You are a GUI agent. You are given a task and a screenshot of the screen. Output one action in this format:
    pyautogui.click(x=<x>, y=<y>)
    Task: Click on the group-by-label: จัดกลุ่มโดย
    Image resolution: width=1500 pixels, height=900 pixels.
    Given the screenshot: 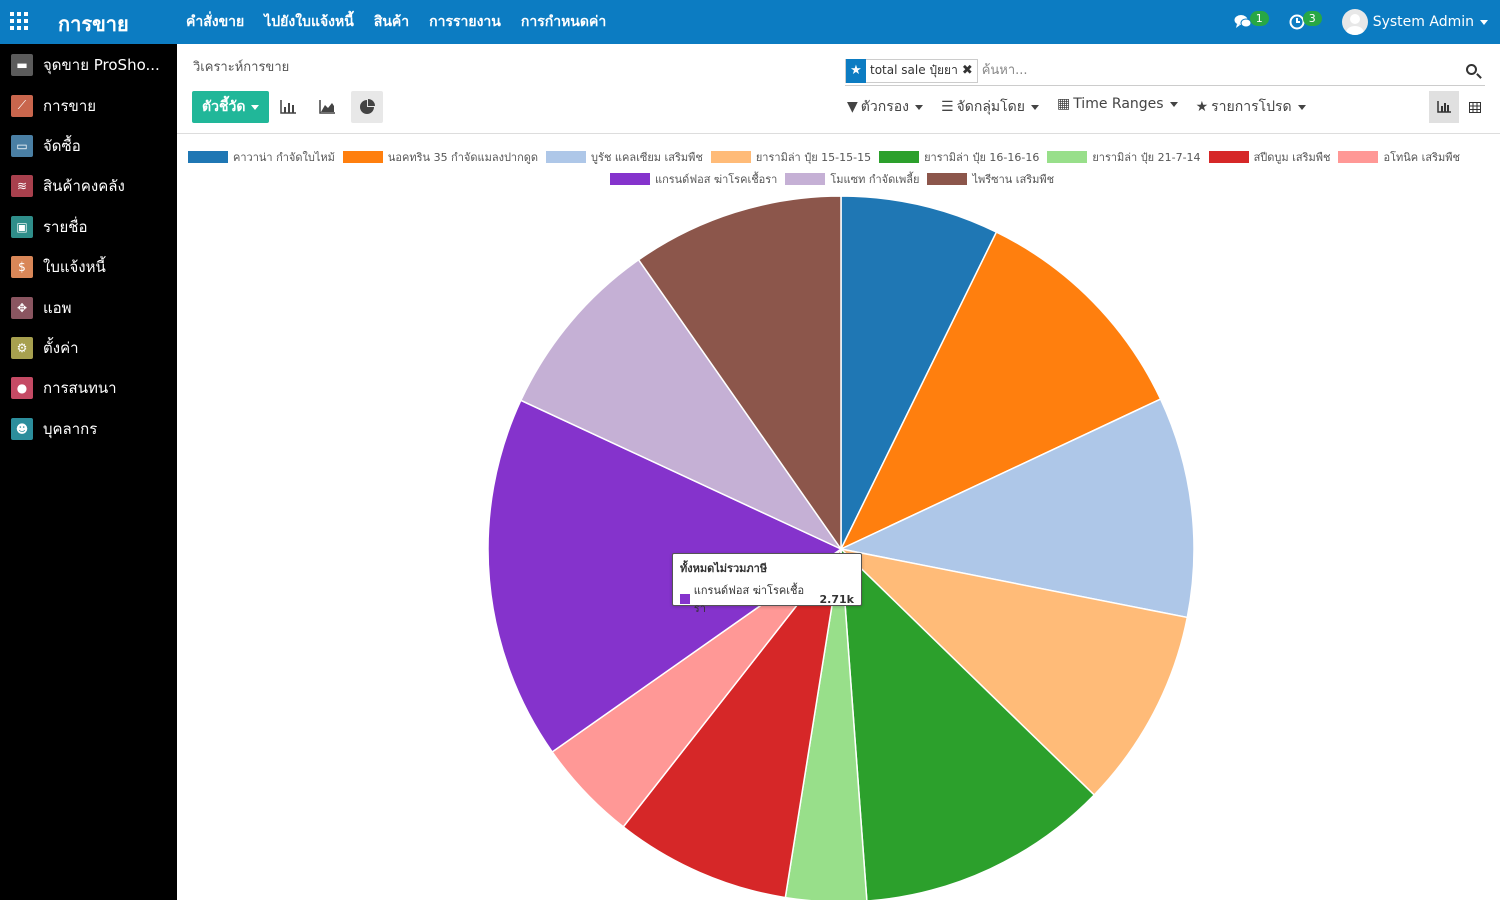 What is the action you would take?
    pyautogui.click(x=990, y=107)
    